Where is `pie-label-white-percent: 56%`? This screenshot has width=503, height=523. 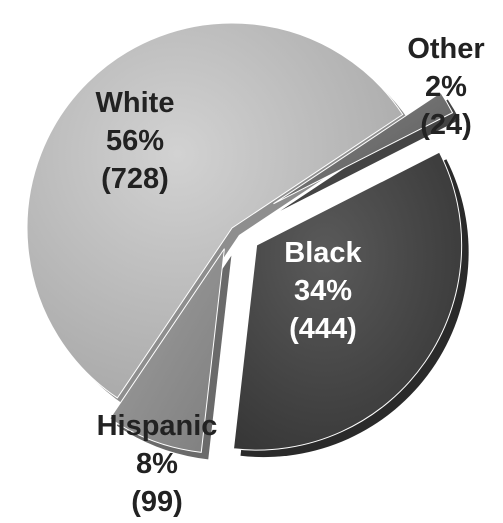 pie-label-white-percent: 56% is located at coordinates (135, 141).